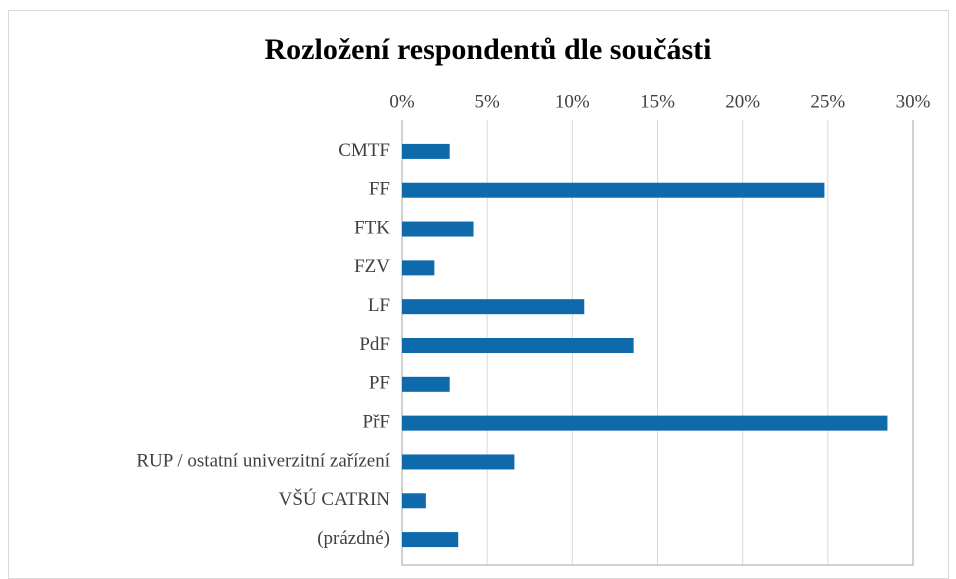  I want to click on y-tick-label: RUP / ostatní univerzitní zařízení, so click(263, 460).